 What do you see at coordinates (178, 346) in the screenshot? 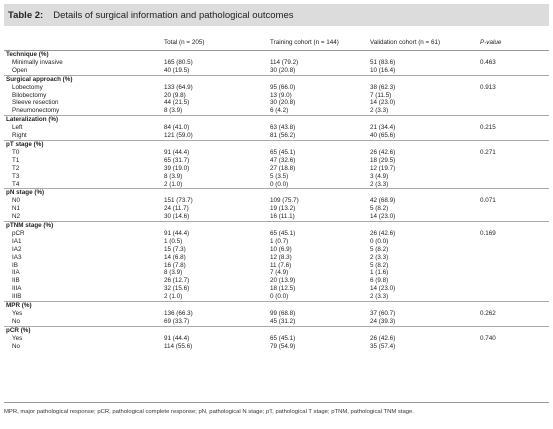
I see `cell-total: 114 (55.6)` at bounding box center [178, 346].